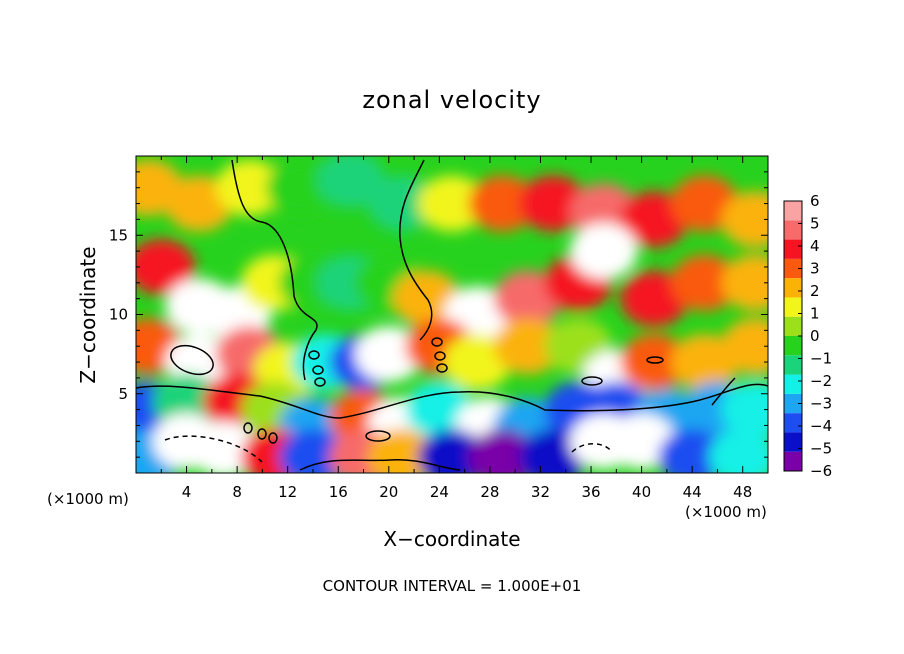  What do you see at coordinates (821, 426) in the screenshot?
I see `colorbar-tick-label: −4` at bounding box center [821, 426].